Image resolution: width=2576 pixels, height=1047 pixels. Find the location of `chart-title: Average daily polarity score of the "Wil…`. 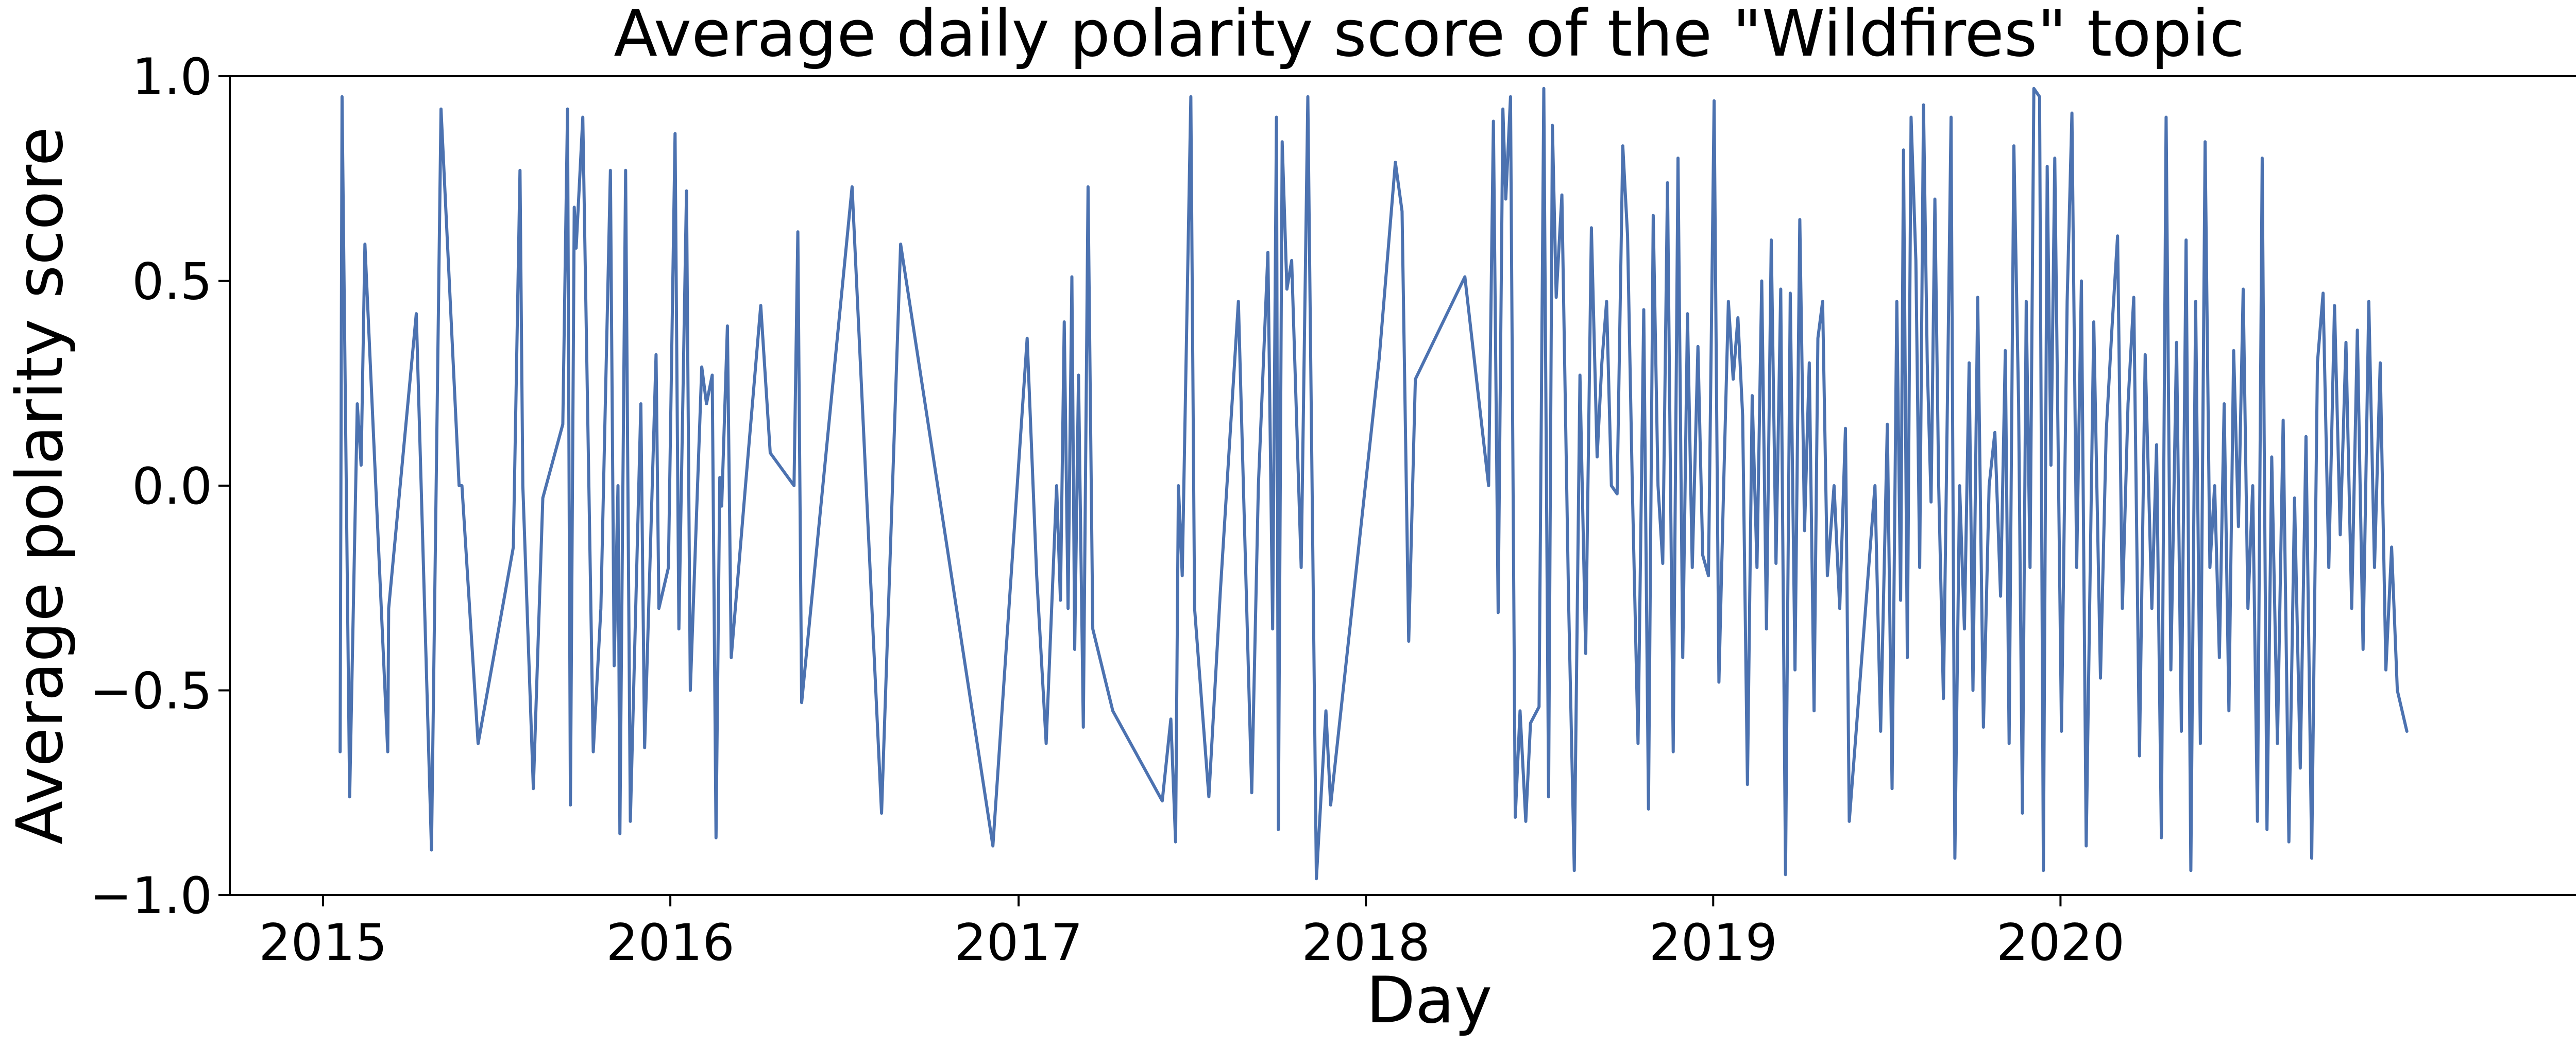

chart-title: Average daily polarity score of the "Wil… is located at coordinates (1429, 35).